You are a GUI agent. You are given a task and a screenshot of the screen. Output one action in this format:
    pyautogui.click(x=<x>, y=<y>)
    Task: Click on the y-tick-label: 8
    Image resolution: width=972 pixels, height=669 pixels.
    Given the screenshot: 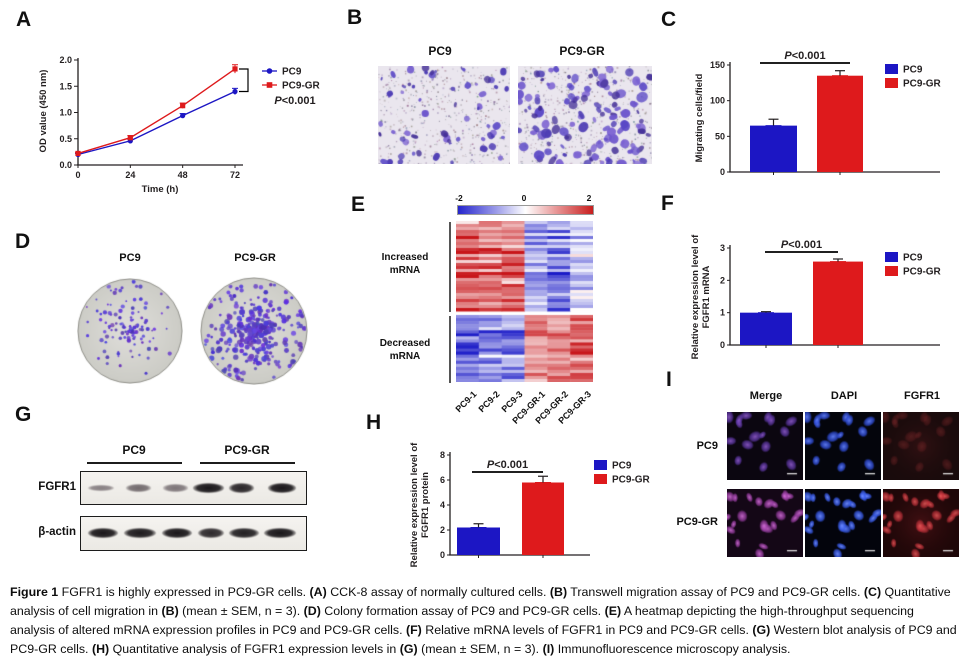 What is the action you would take?
    pyautogui.click(x=442, y=455)
    